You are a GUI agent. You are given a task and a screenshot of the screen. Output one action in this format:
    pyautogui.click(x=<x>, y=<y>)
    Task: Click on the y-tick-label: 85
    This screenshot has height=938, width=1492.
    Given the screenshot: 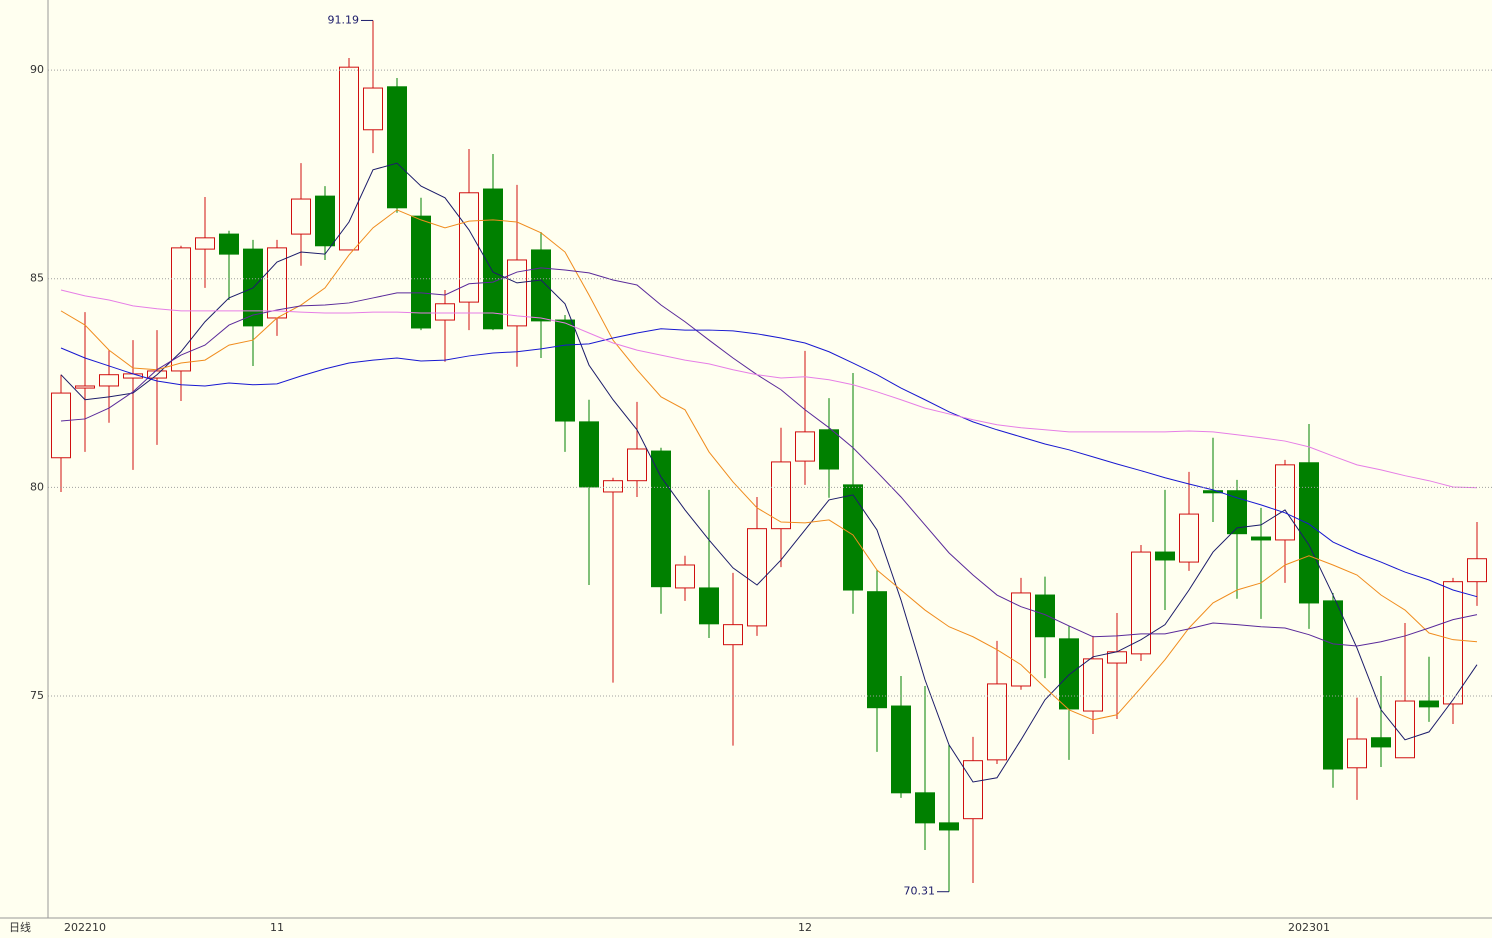 What is the action you would take?
    pyautogui.click(x=37, y=278)
    